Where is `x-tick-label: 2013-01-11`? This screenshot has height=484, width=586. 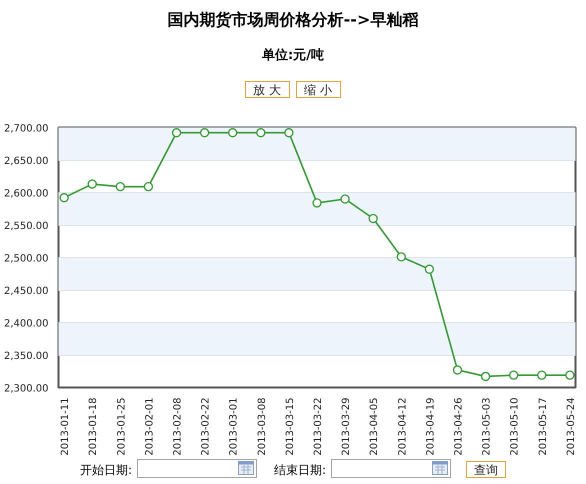 x-tick-label: 2013-01-11 is located at coordinates (66, 426).